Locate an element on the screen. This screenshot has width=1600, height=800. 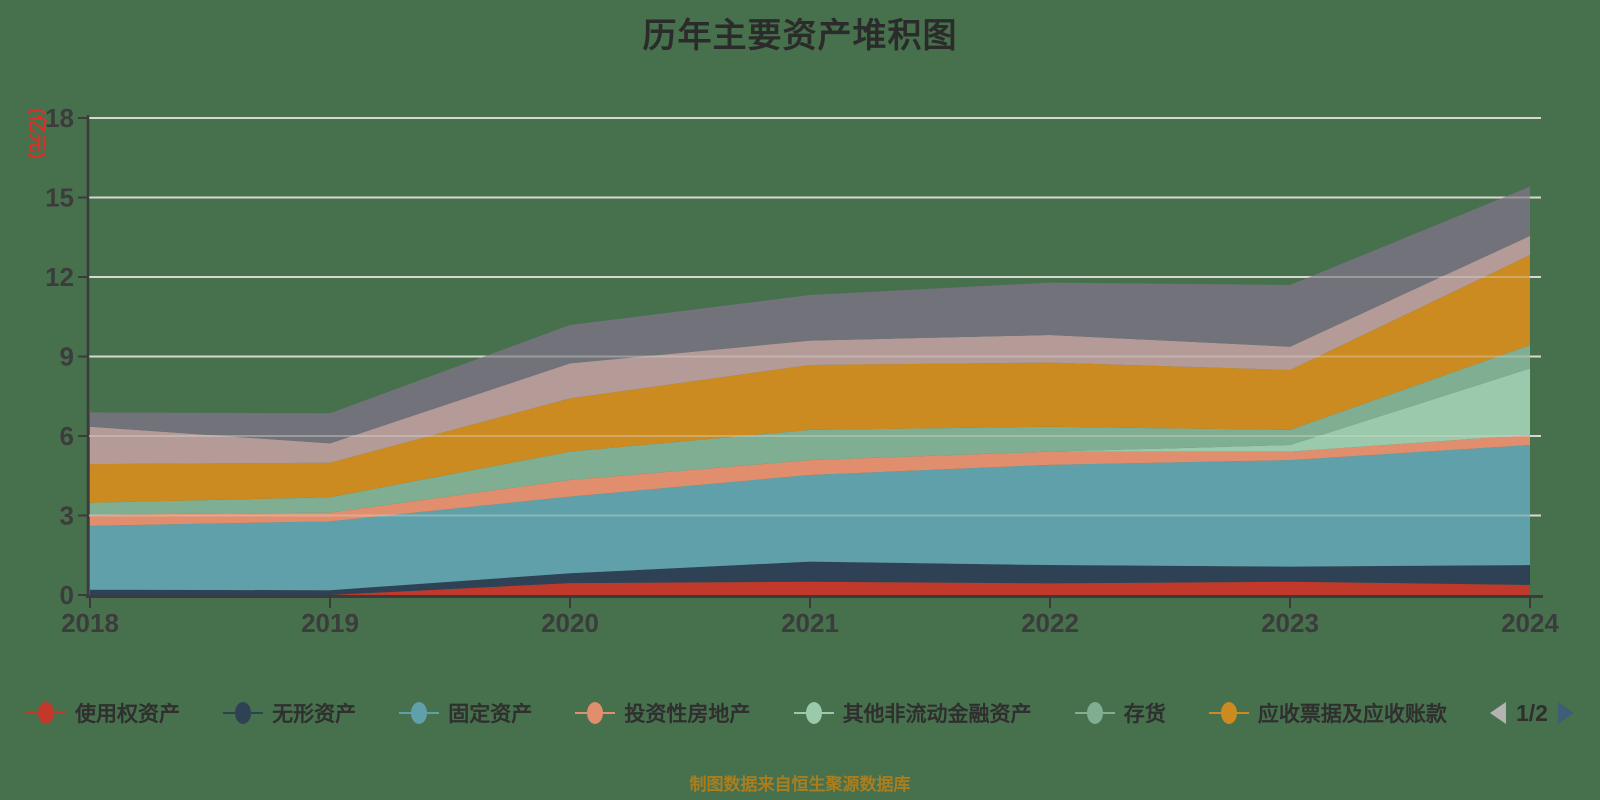
legend-item-其他非流动金融资产: 其他非流动金融资产 is located at coordinates (912, 713).